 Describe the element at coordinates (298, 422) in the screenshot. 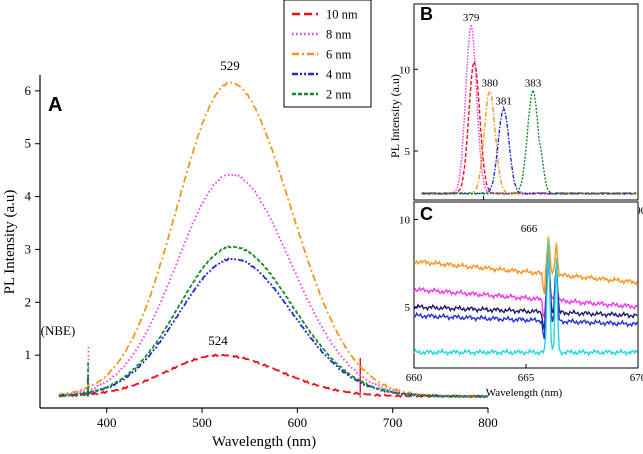

I see `panel-a-xtick-label: 600` at that location.